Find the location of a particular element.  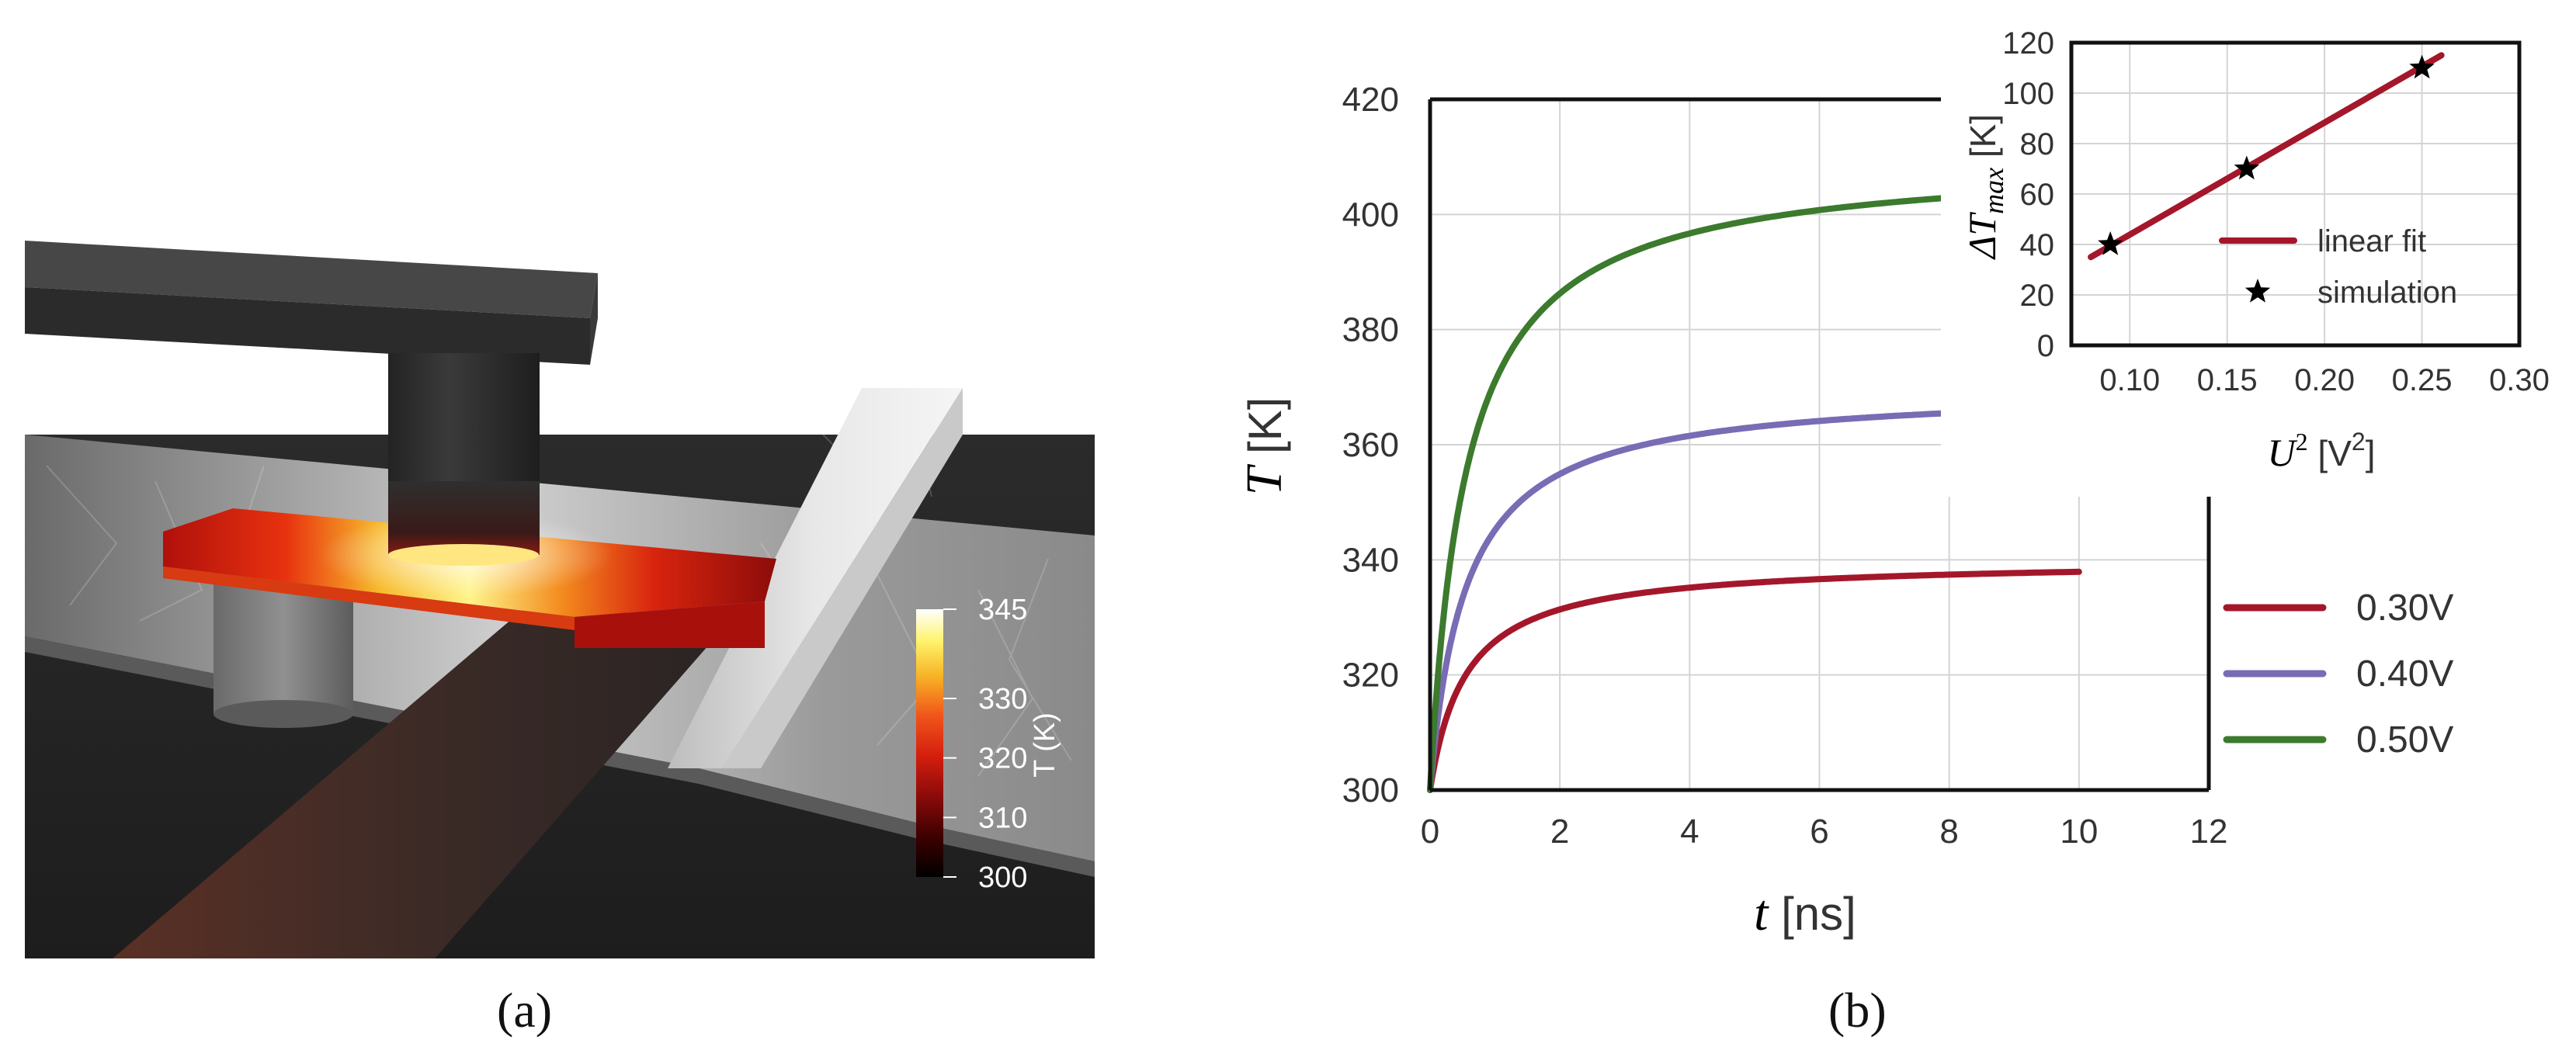

inset-xtick-label: 0.15 is located at coordinates (2227, 380).